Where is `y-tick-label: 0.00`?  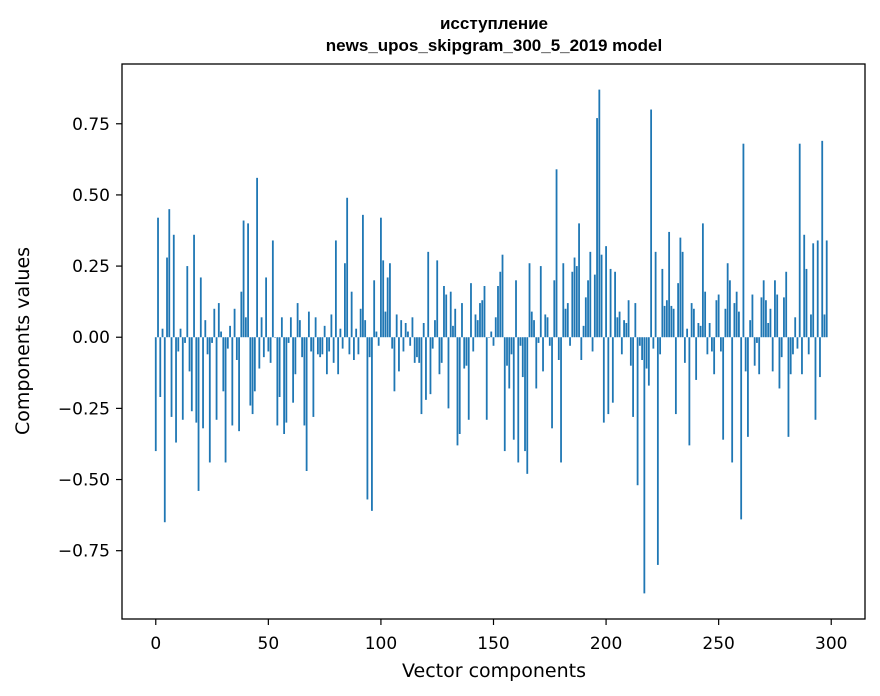
y-tick-label: 0.00 is located at coordinates (91, 338).